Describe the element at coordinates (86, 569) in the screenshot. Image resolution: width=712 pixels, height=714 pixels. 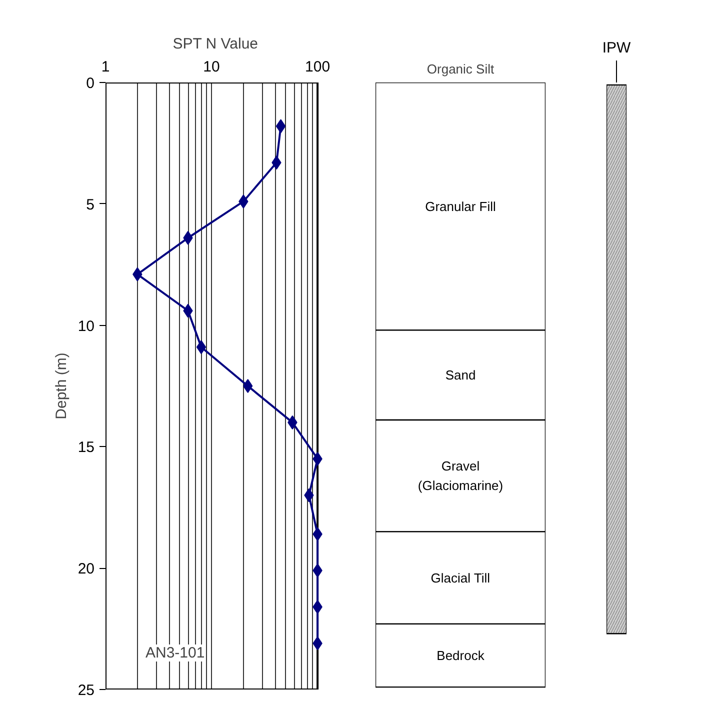
I see `y-tick-label: 20` at that location.